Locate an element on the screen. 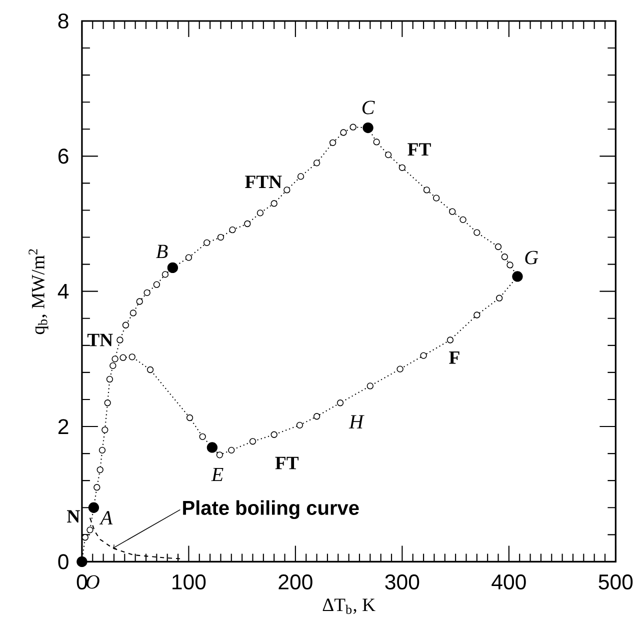  y-tick-label: 8 is located at coordinates (63, 21).